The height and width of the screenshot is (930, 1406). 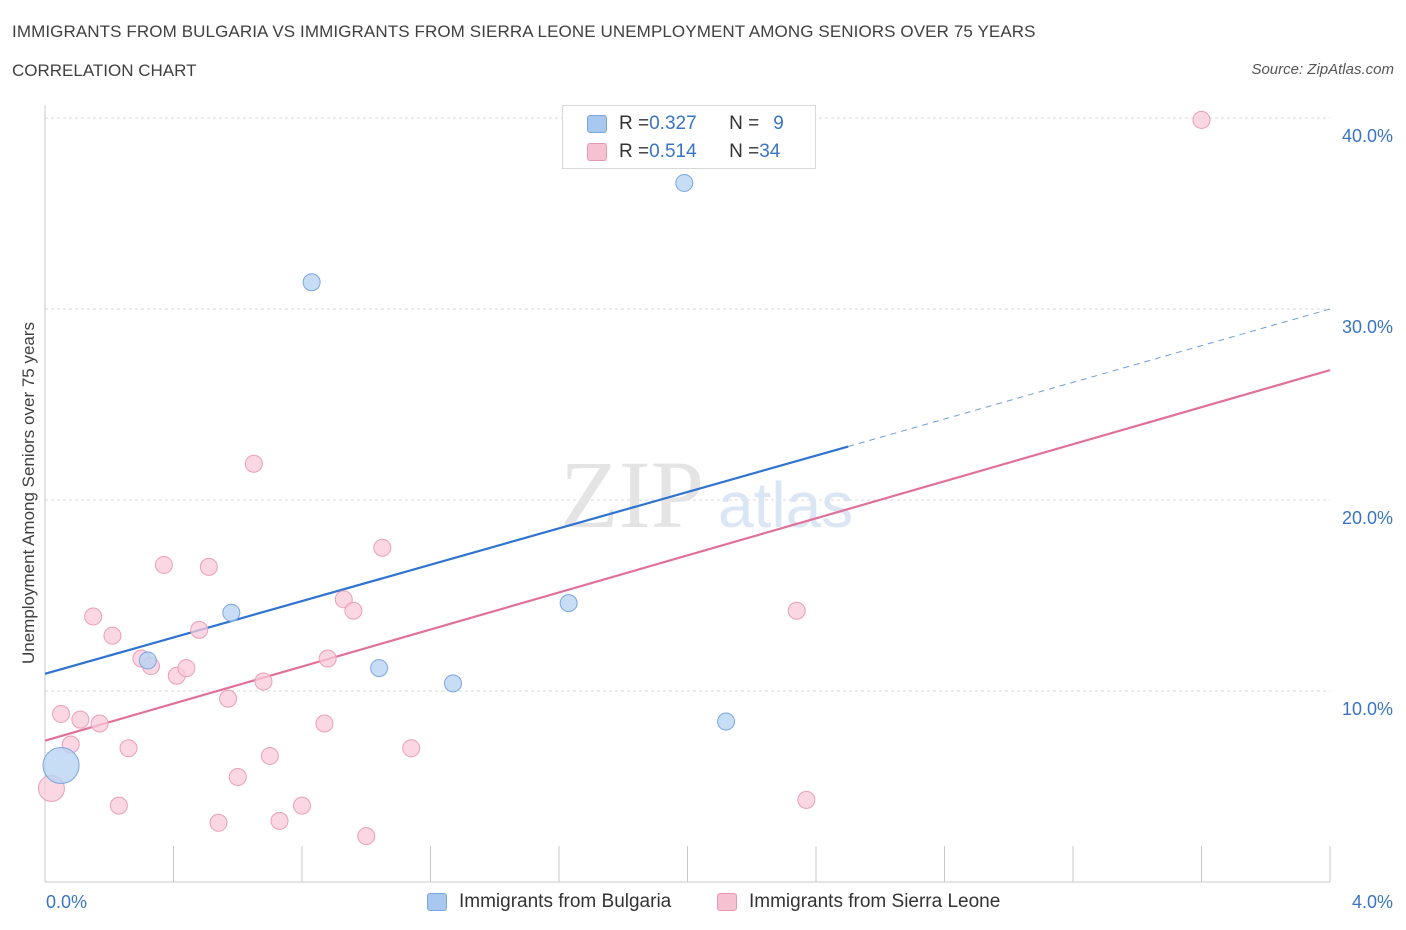 What do you see at coordinates (104, 70) in the screenshot?
I see `chart-subtitle: CORRELATION CHART` at bounding box center [104, 70].